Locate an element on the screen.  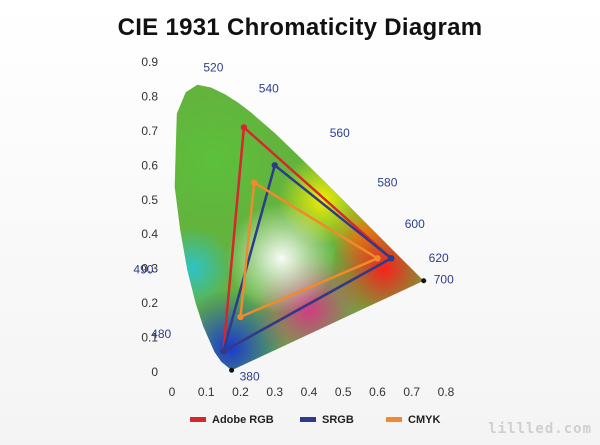
y-tick-label: 0.9 is located at coordinates (149, 62).